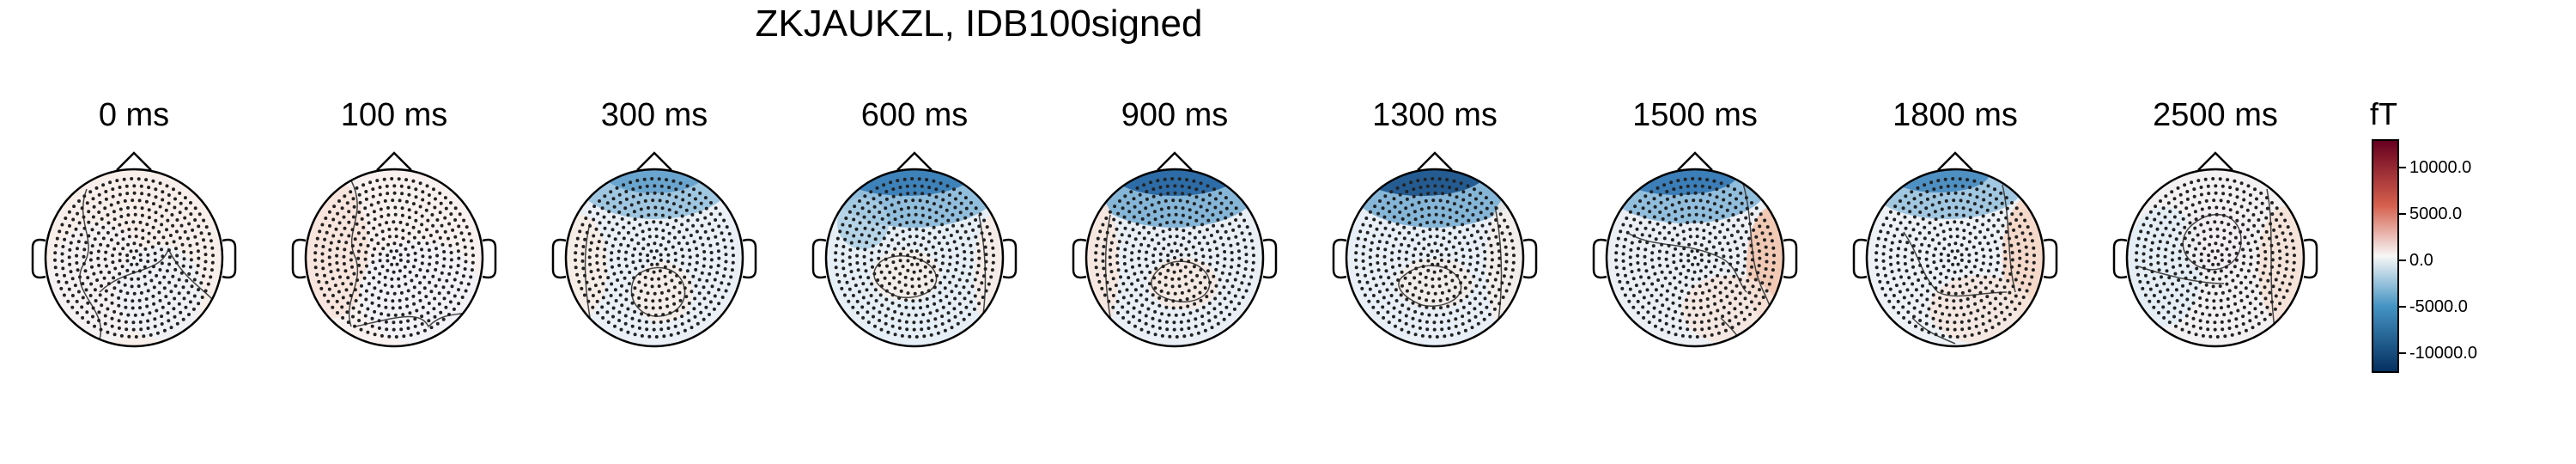 The image size is (2576, 464). Describe the element at coordinates (1791, 258) in the screenshot. I see `right-ear-icon` at that location.